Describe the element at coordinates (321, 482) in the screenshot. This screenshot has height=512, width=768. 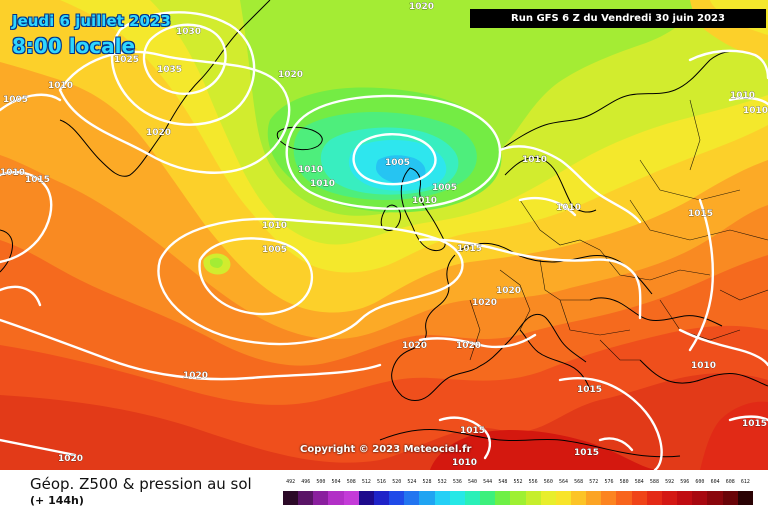
I see `legend-label: 500` at that location.